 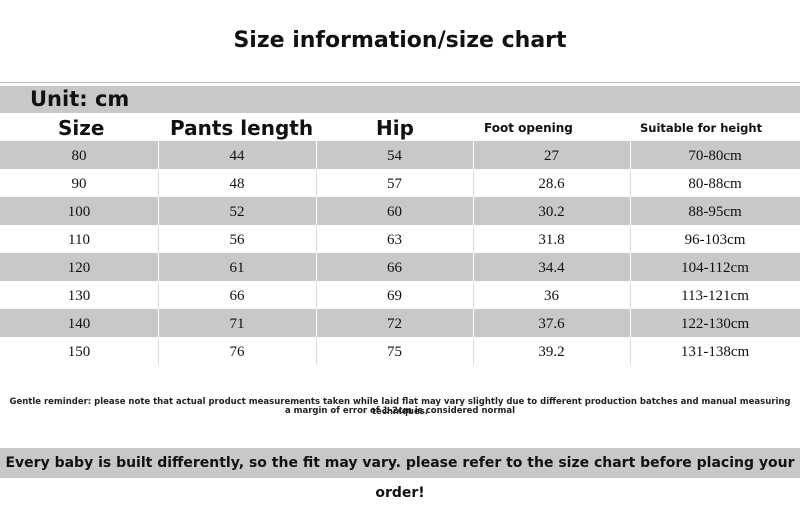 I want to click on table-row: 130 66 69 36 113-121cm, so click(x=400, y=295).